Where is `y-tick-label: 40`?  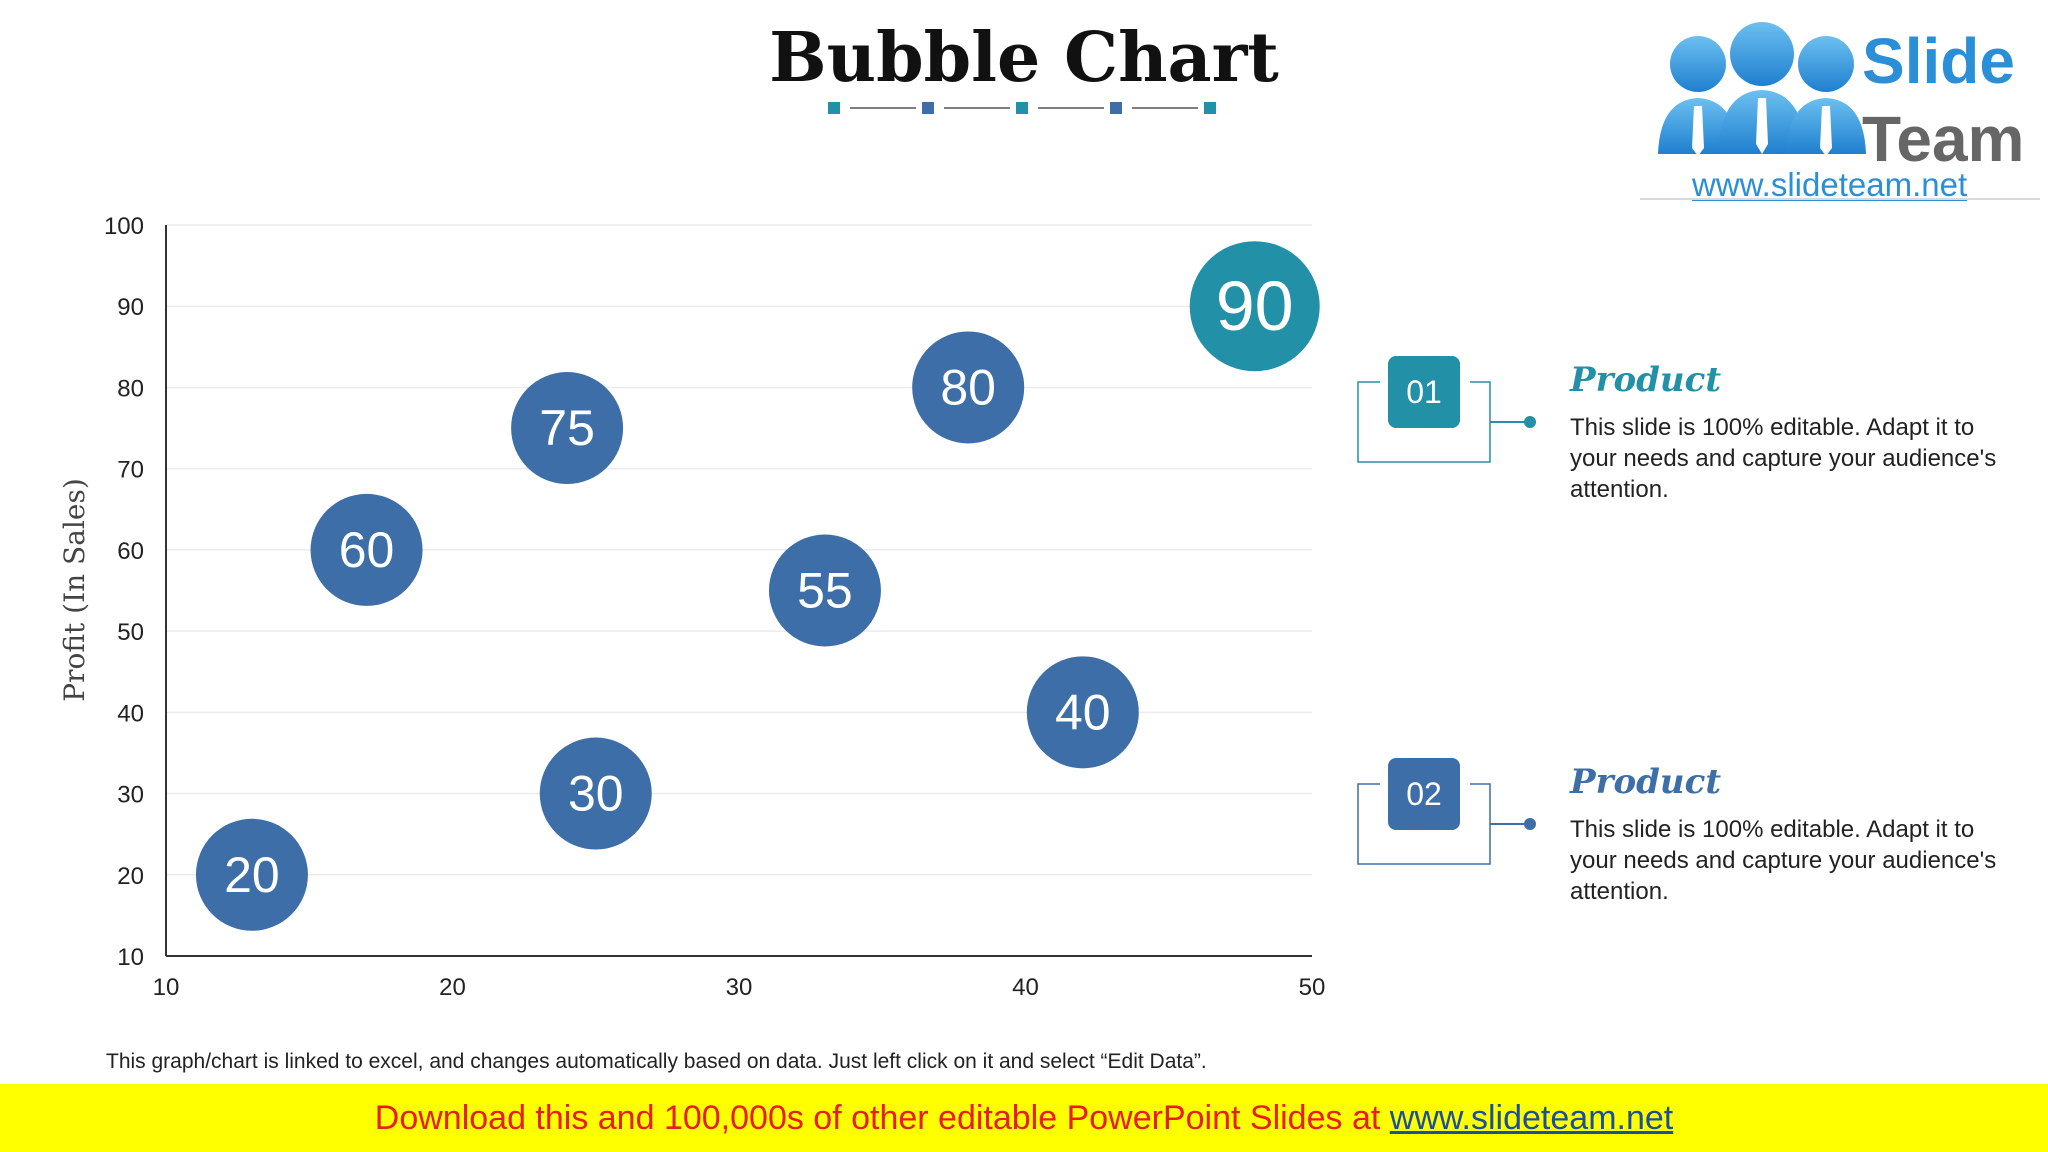 y-tick-label: 40 is located at coordinates (130, 713).